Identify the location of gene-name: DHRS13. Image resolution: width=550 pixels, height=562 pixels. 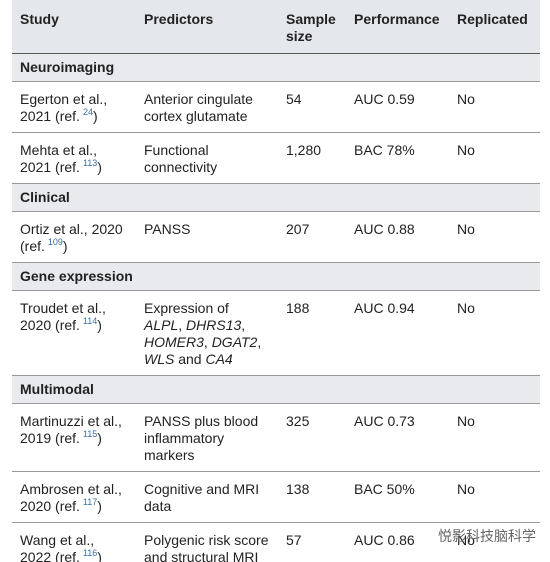
(214, 325).